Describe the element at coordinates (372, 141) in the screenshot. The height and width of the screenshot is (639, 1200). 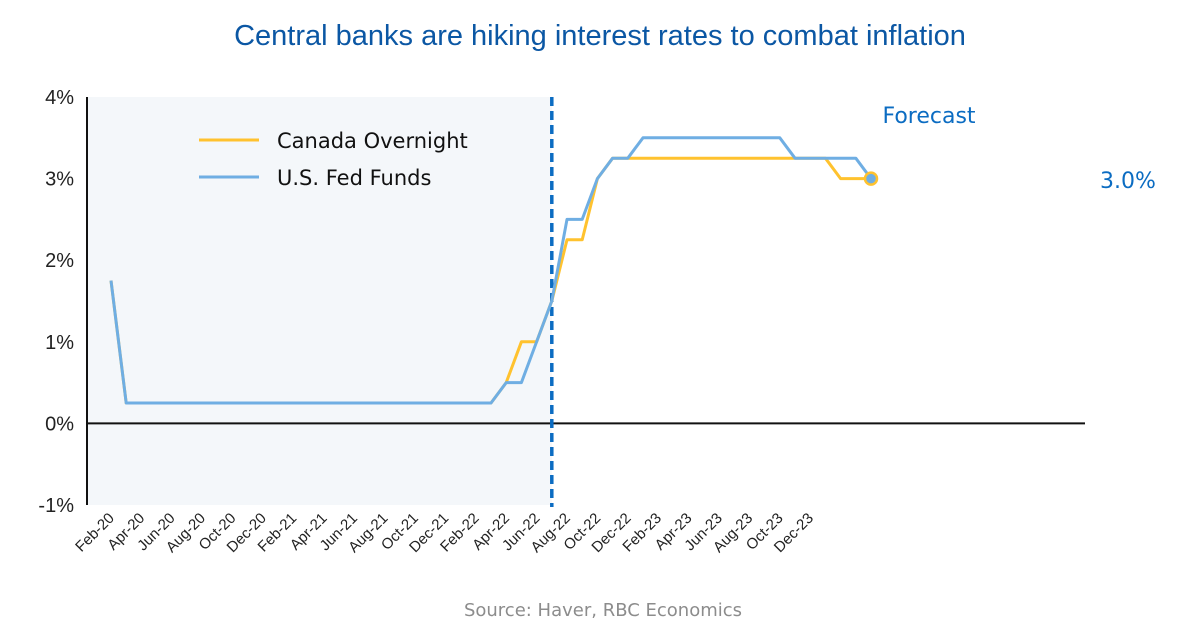
I see `legend-label-canada: Canada Overnight` at that location.